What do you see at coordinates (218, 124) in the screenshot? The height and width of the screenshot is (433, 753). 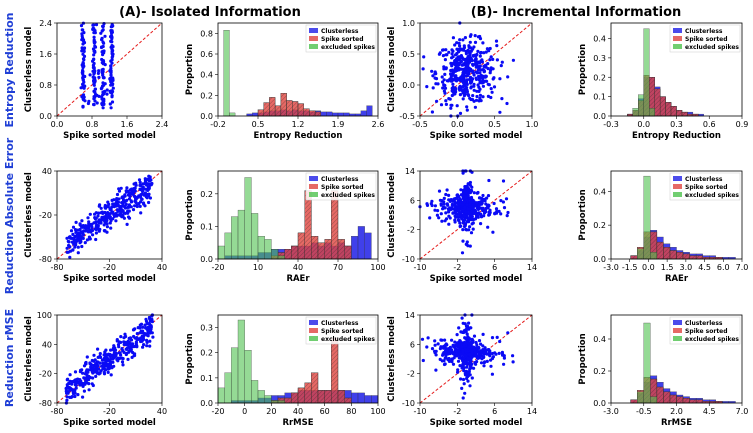 I see `x-tick-label: -0.2` at bounding box center [218, 124].